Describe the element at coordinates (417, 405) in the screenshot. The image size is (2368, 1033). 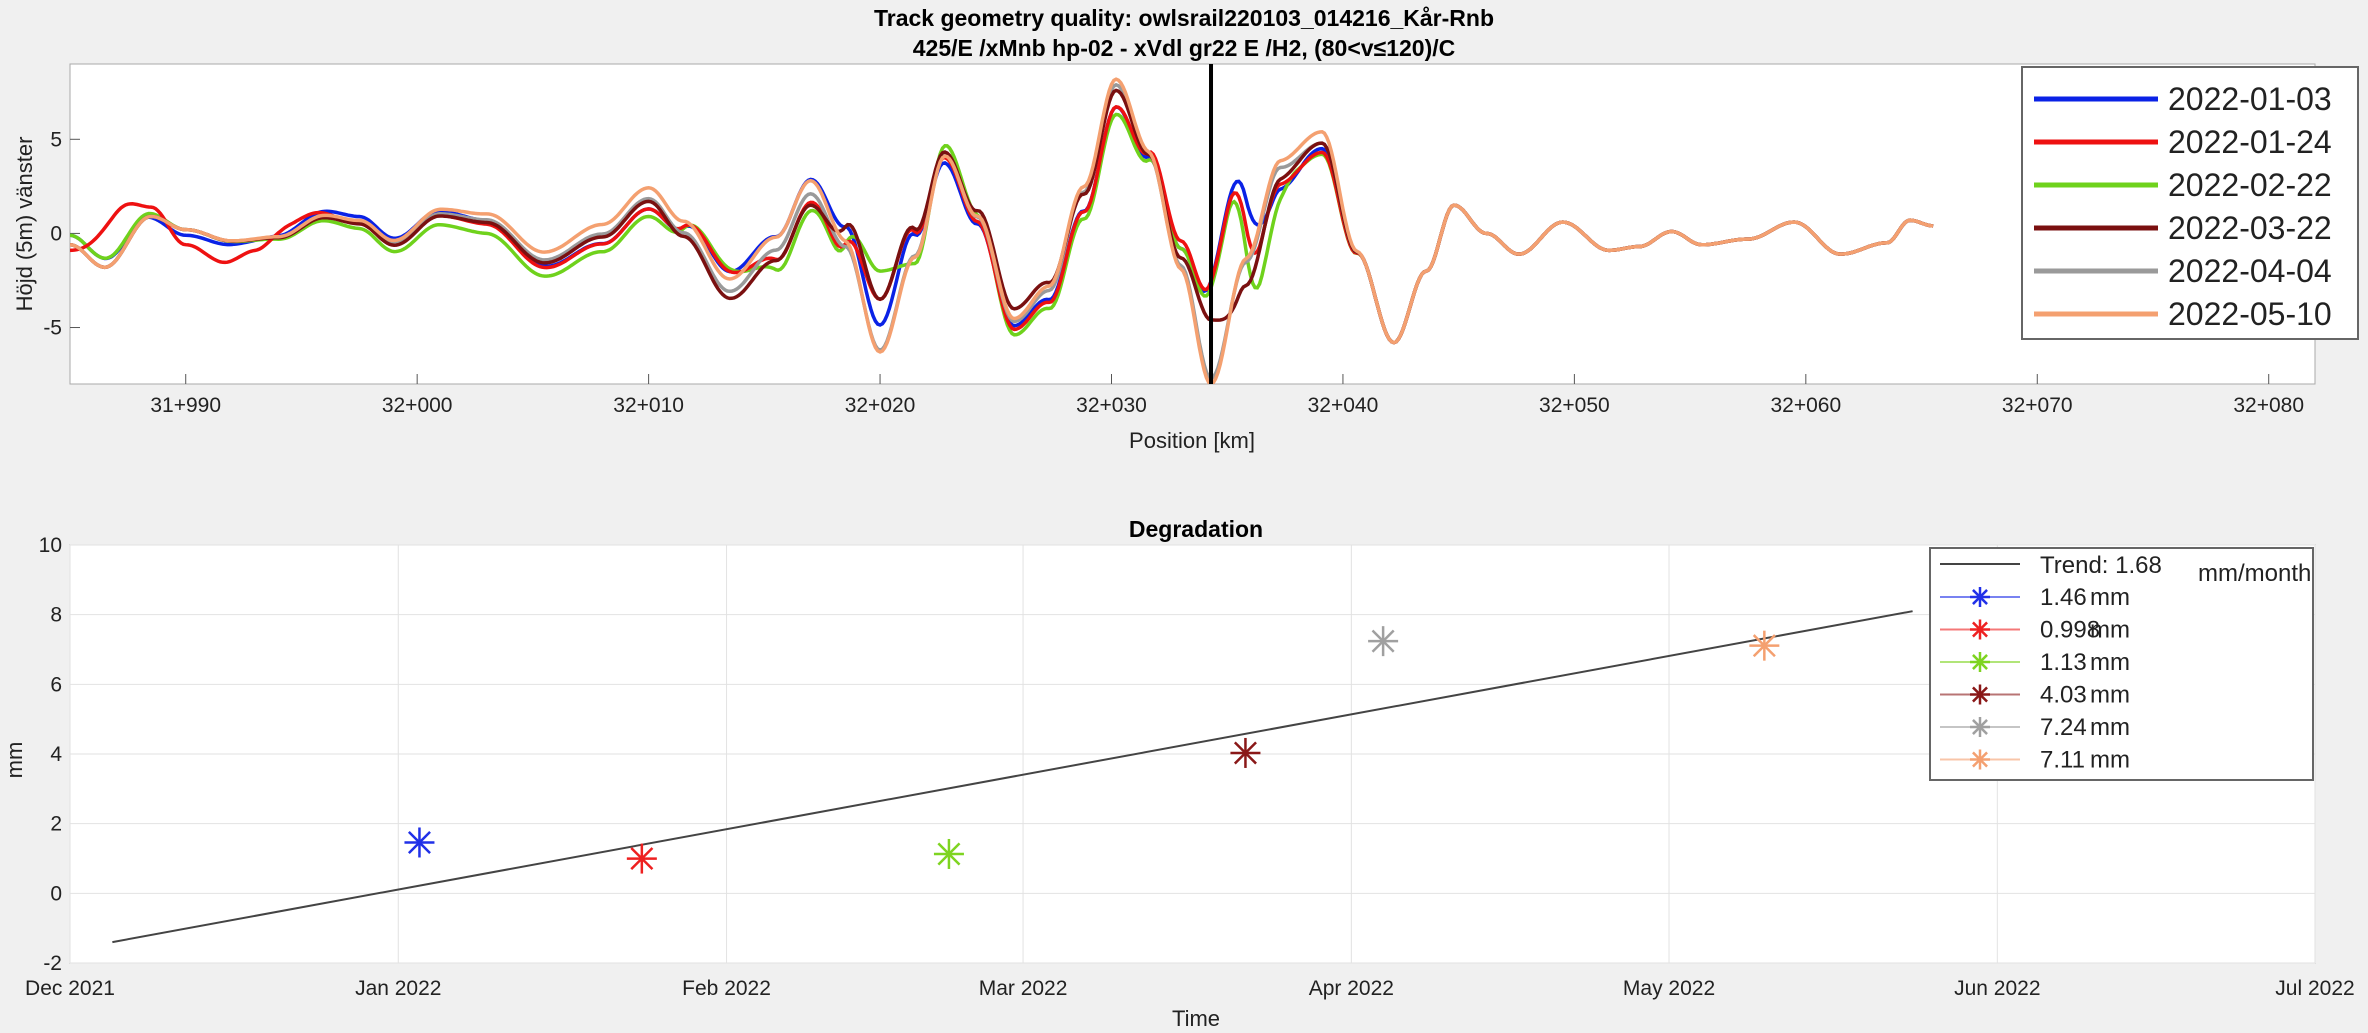
I see `top-x-tick-label: 32+000` at that location.